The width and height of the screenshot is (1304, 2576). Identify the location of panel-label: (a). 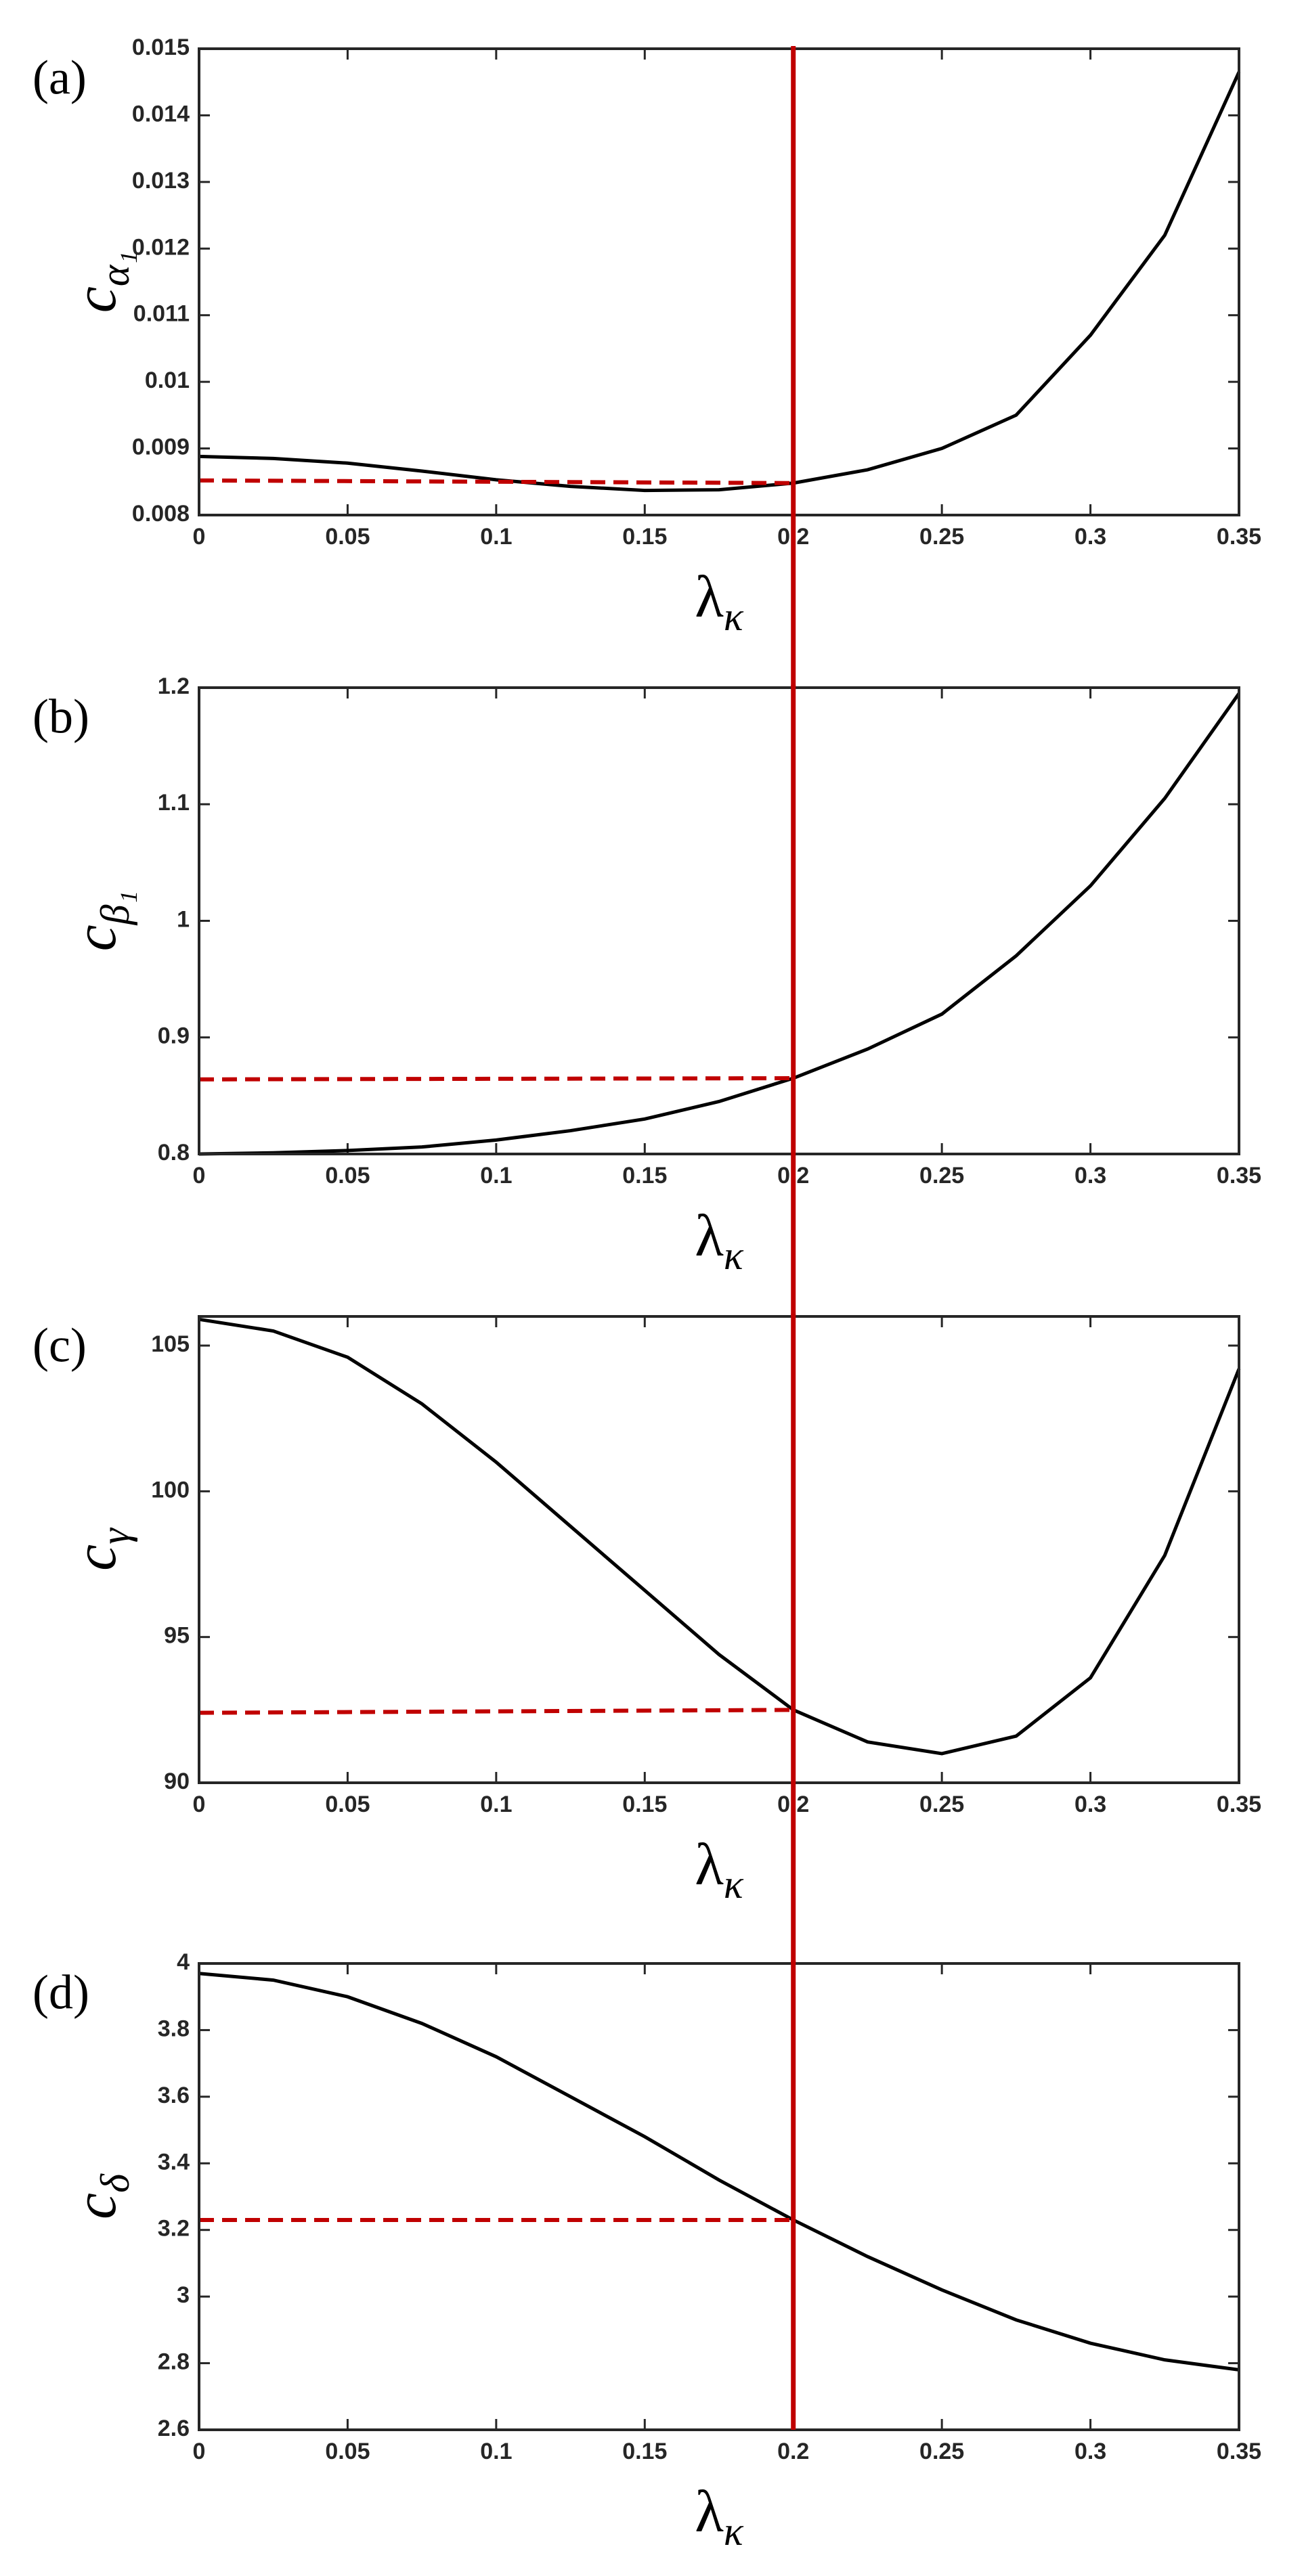
(60, 78).